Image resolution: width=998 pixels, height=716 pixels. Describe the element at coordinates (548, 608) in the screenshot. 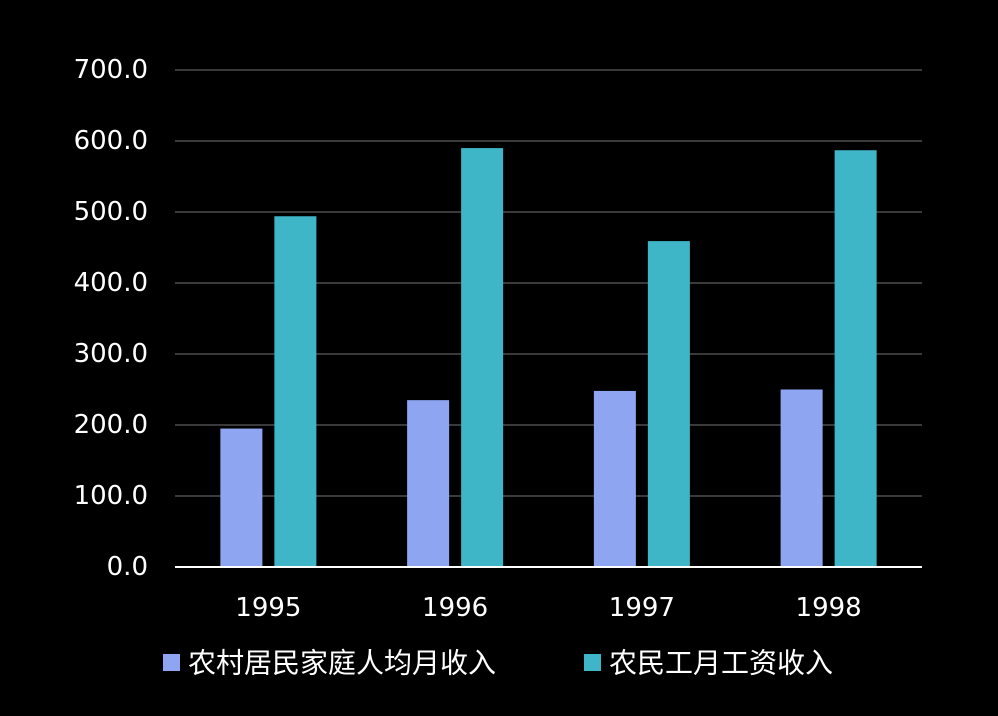

I see `x-axis-ticks: 1995 1996 1997 1998` at that location.